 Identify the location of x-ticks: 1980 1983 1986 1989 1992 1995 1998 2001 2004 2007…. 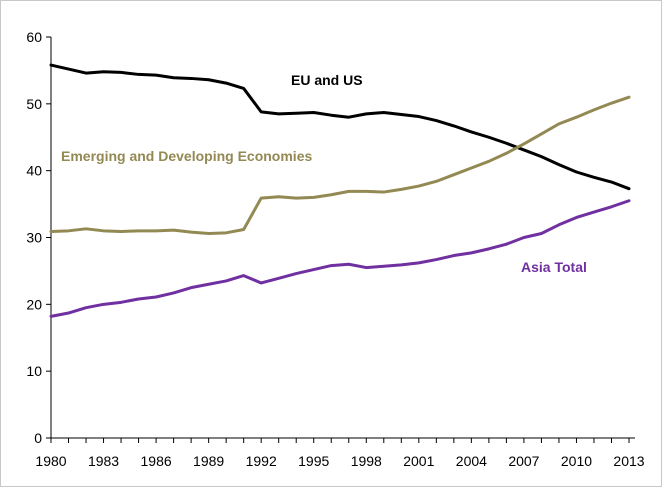
(340, 453).